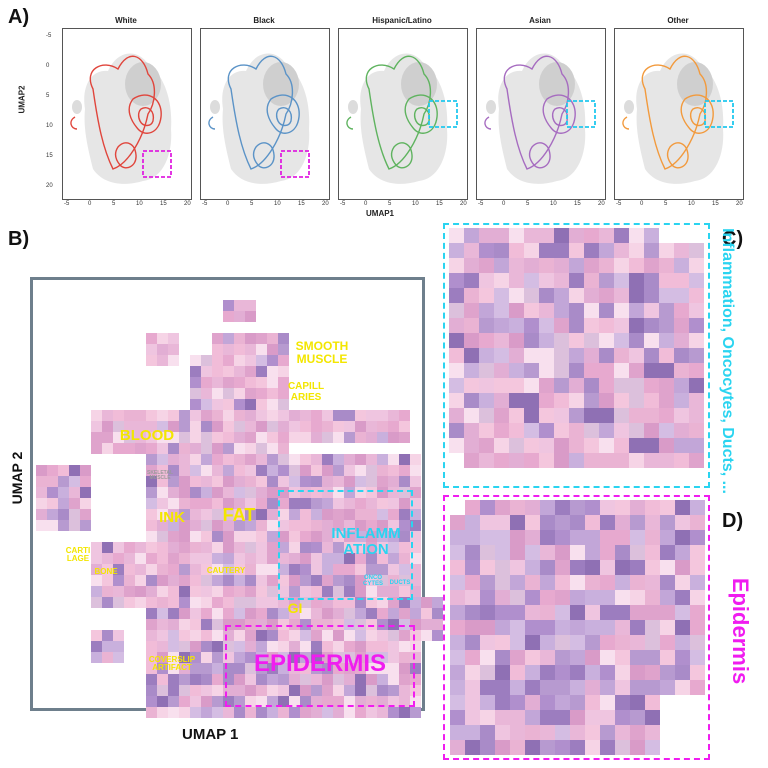  What do you see at coordinates (629, 107) in the screenshot?
I see `density-outlier` at bounding box center [629, 107].